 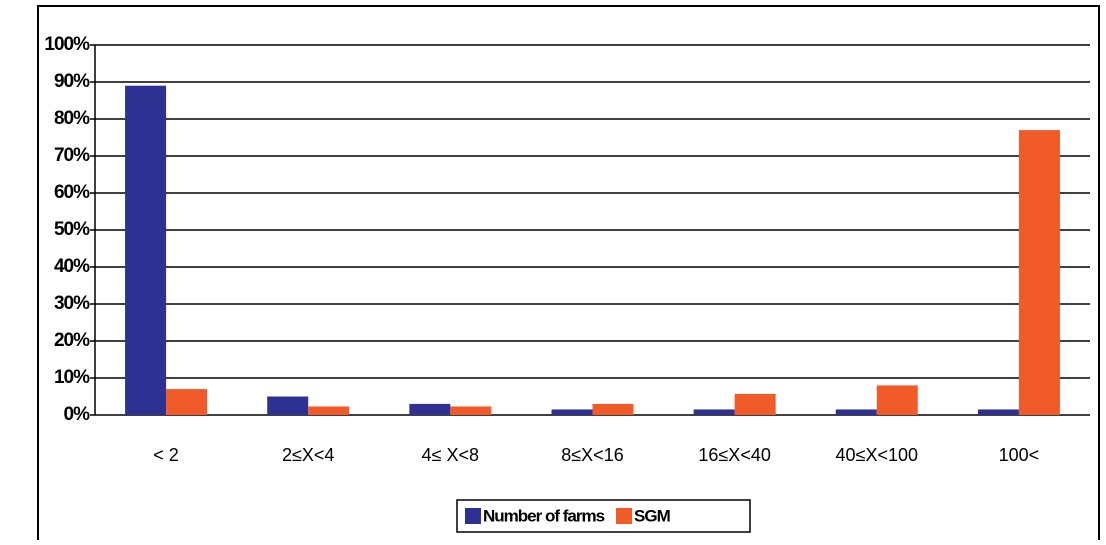 I want to click on y-tick-label: 100%, so click(x=67, y=44).